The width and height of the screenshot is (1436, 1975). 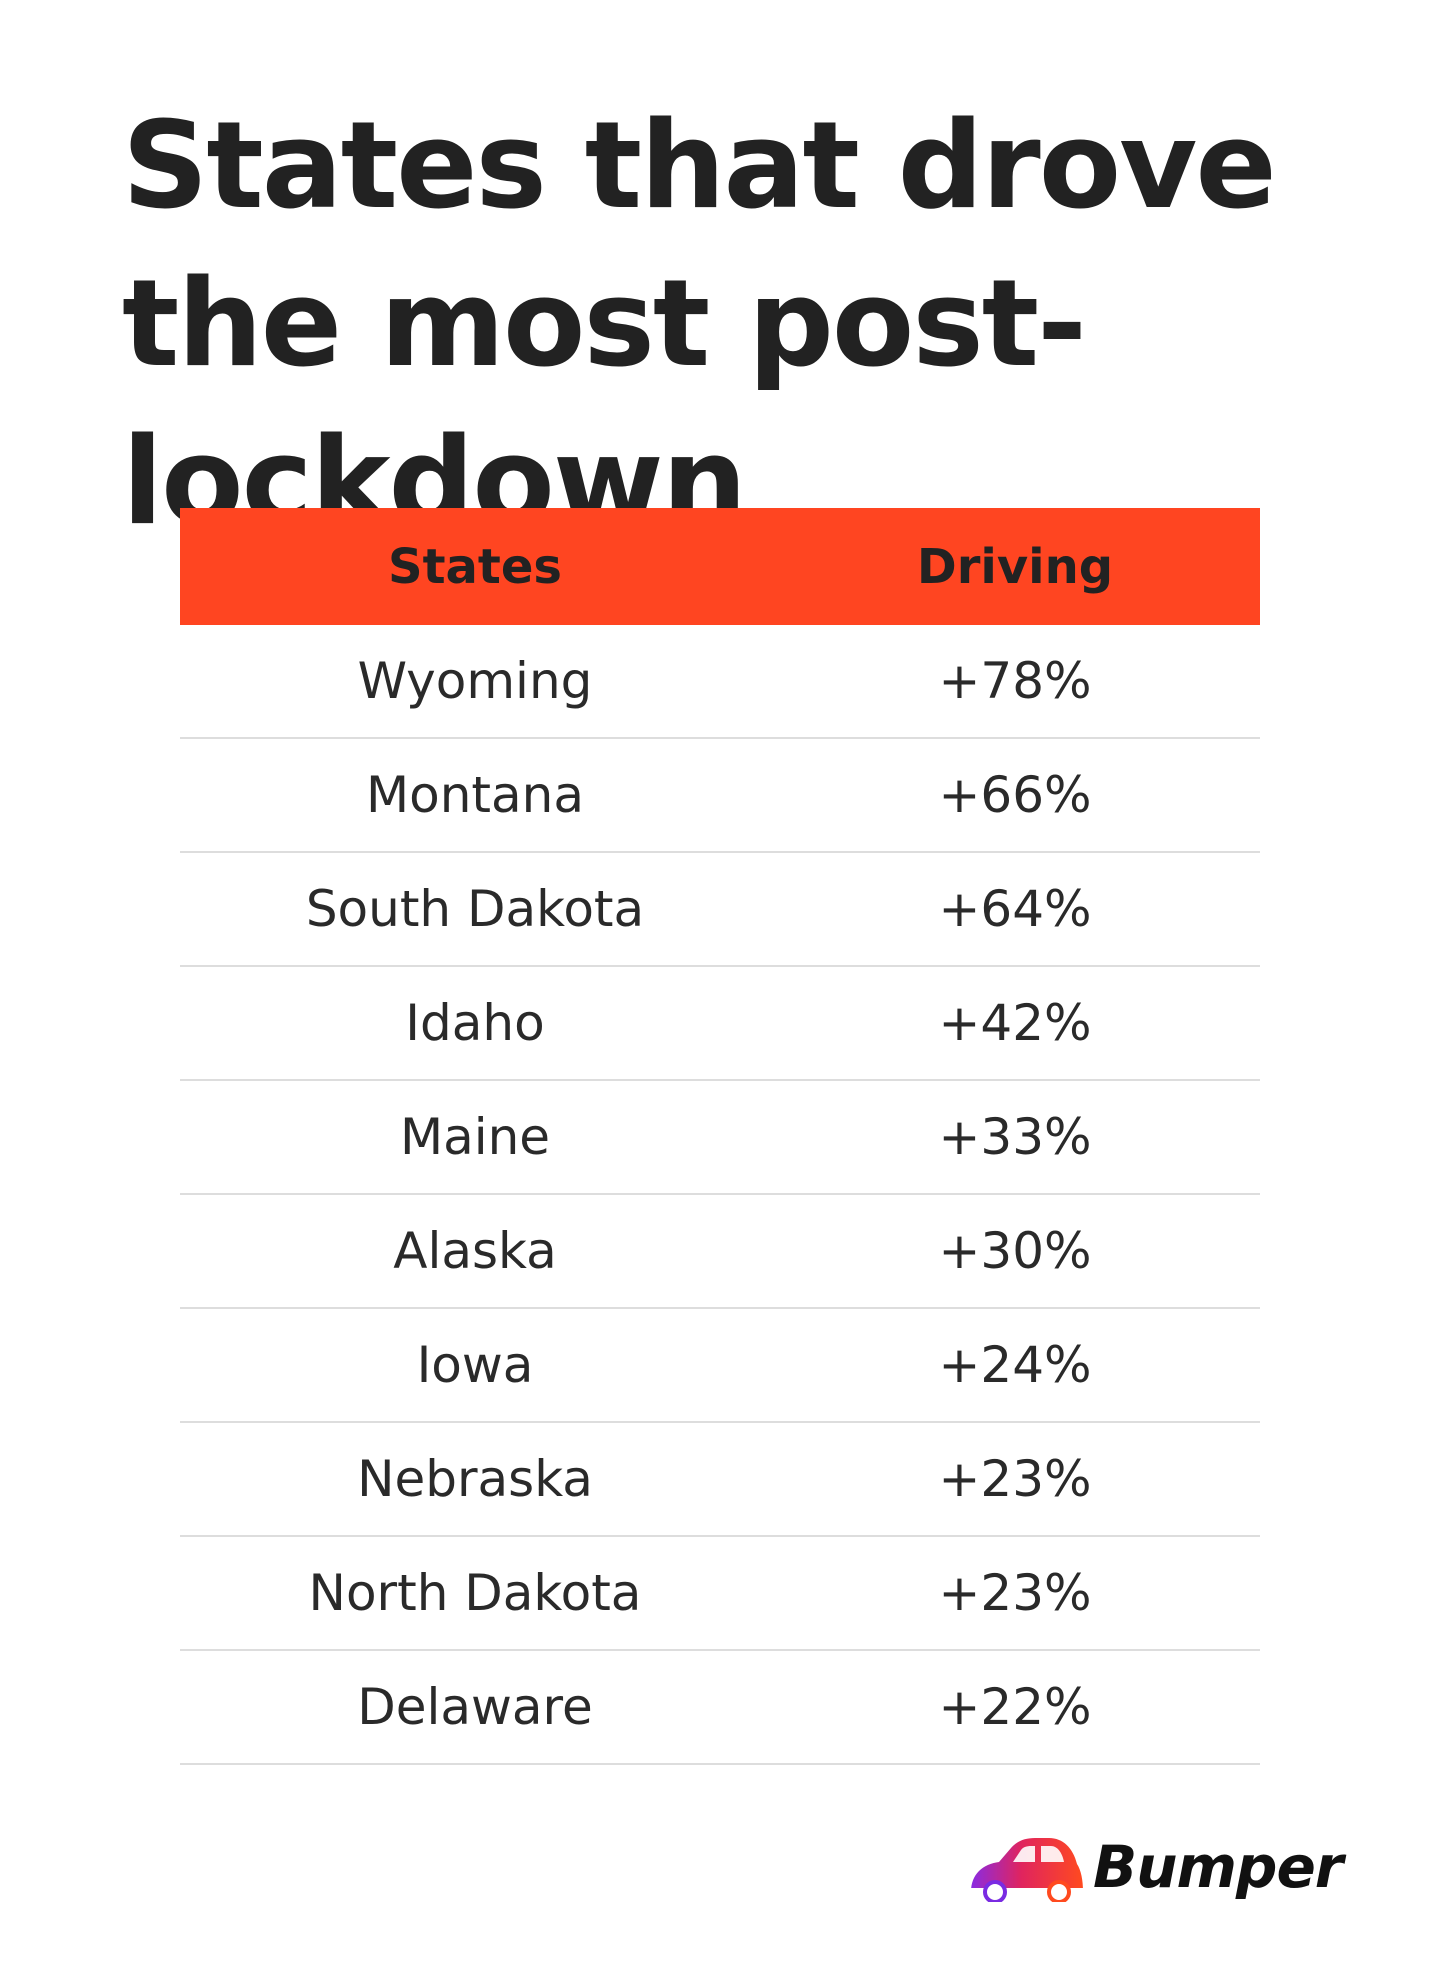 I want to click on table-row: Iowa +24%, so click(x=720, y=1365).